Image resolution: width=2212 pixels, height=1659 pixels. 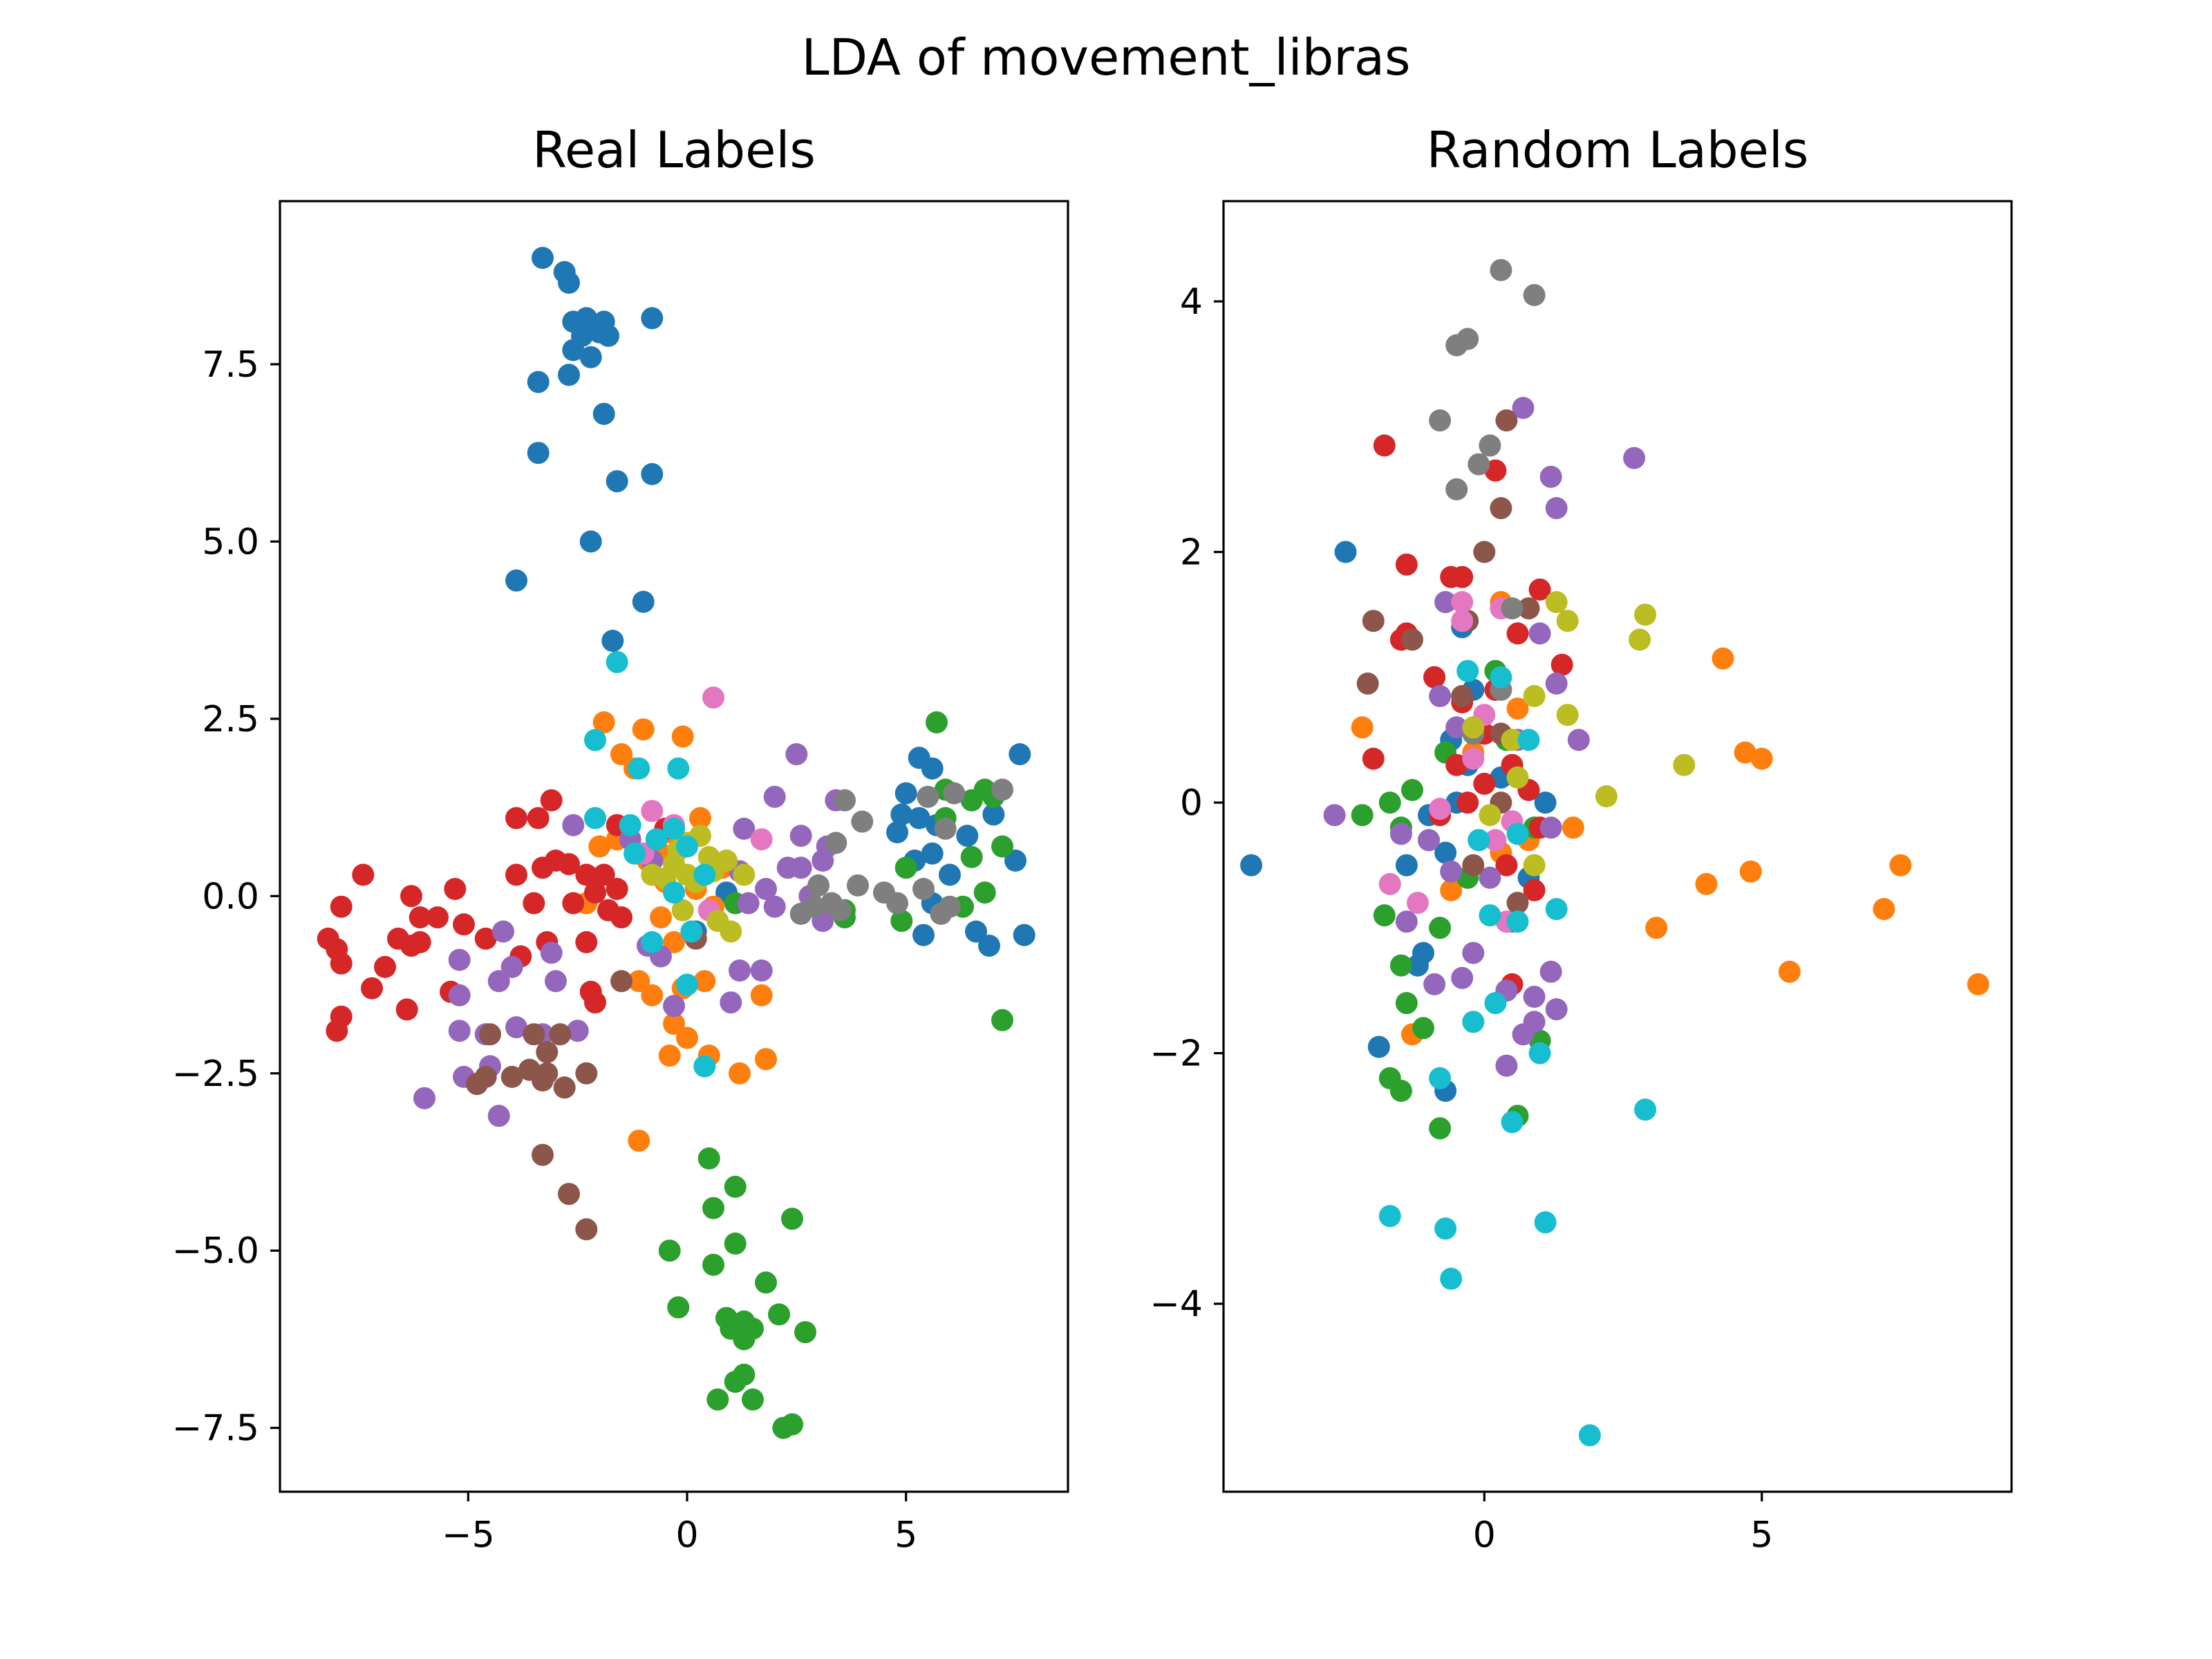 I want to click on x-tick-label: 5, so click(x=1761, y=1535).